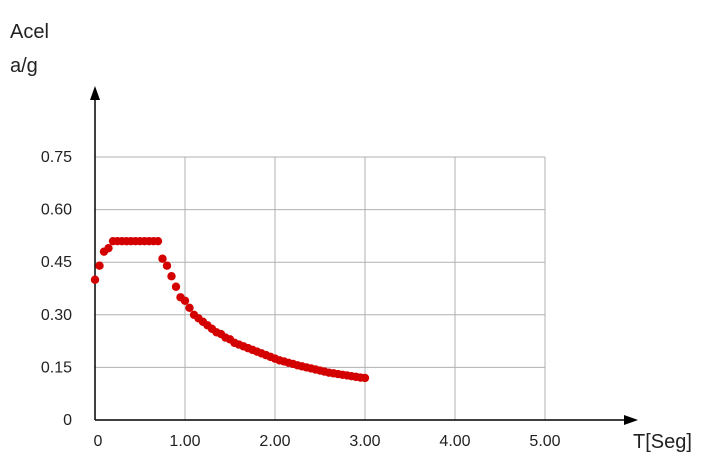 This screenshot has width=723, height=467. What do you see at coordinates (631, 420) in the screenshot?
I see `x-axis-arrow-icon` at bounding box center [631, 420].